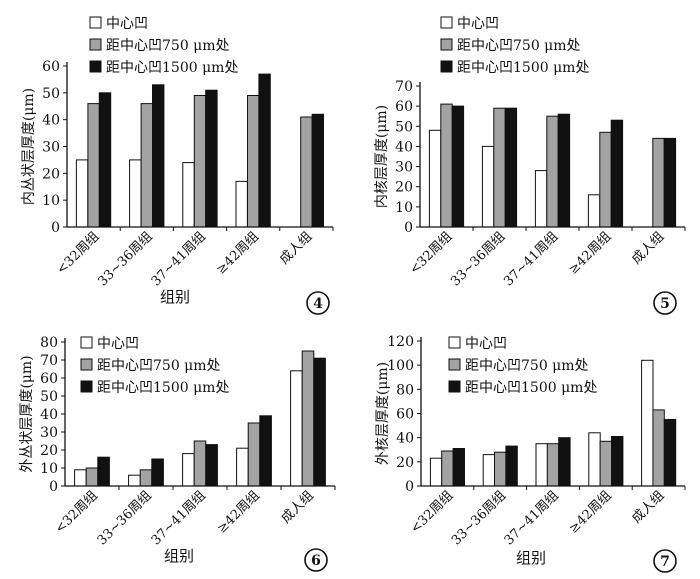 The width and height of the screenshot is (700, 579). I want to click on y-tick-label: 70, so click(49, 361).